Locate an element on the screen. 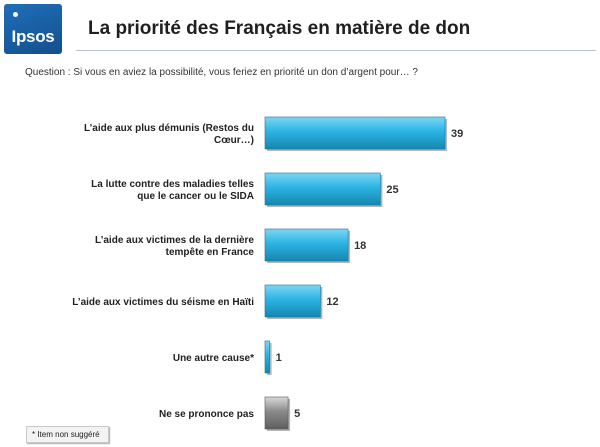 This screenshot has width=600, height=447. category-label-line: L’aide aux victimes du séisme en Haïti is located at coordinates (163, 302).